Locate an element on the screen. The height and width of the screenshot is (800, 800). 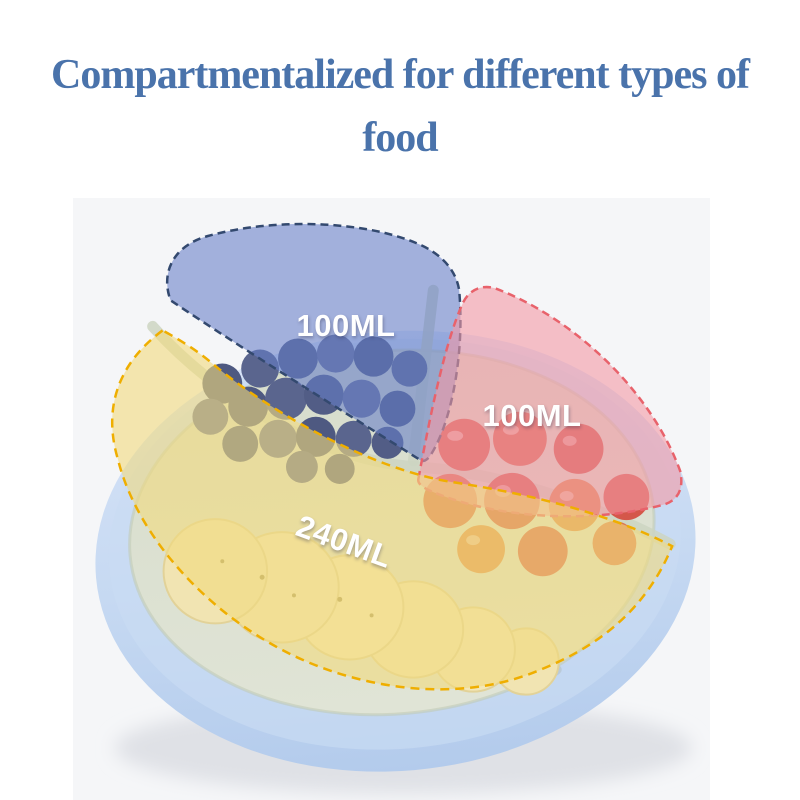
blue-section-volume-label: 100ML is located at coordinates (346, 325).